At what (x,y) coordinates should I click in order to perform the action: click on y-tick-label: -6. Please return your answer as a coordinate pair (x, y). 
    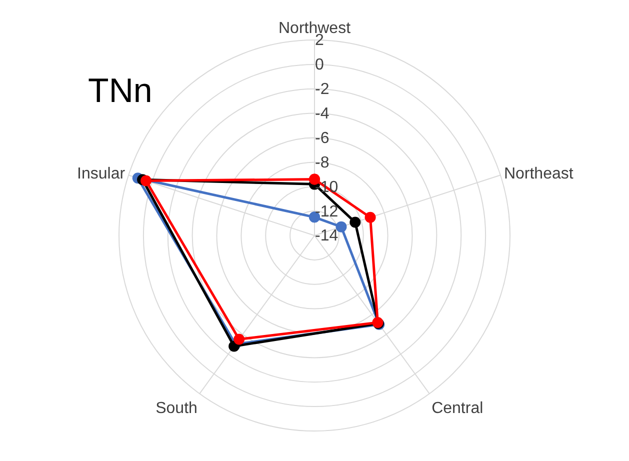
    Looking at the image, I should click on (322, 138).